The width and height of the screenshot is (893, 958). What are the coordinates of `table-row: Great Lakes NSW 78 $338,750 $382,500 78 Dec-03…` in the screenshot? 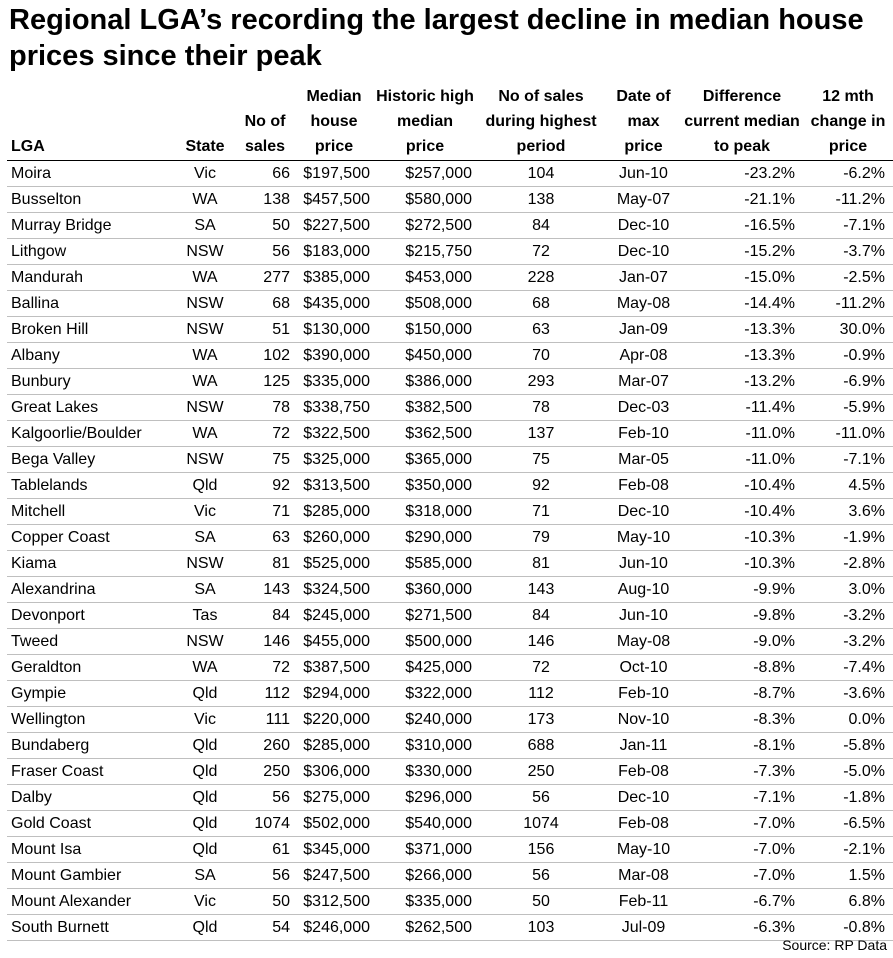 It's located at (450, 407).